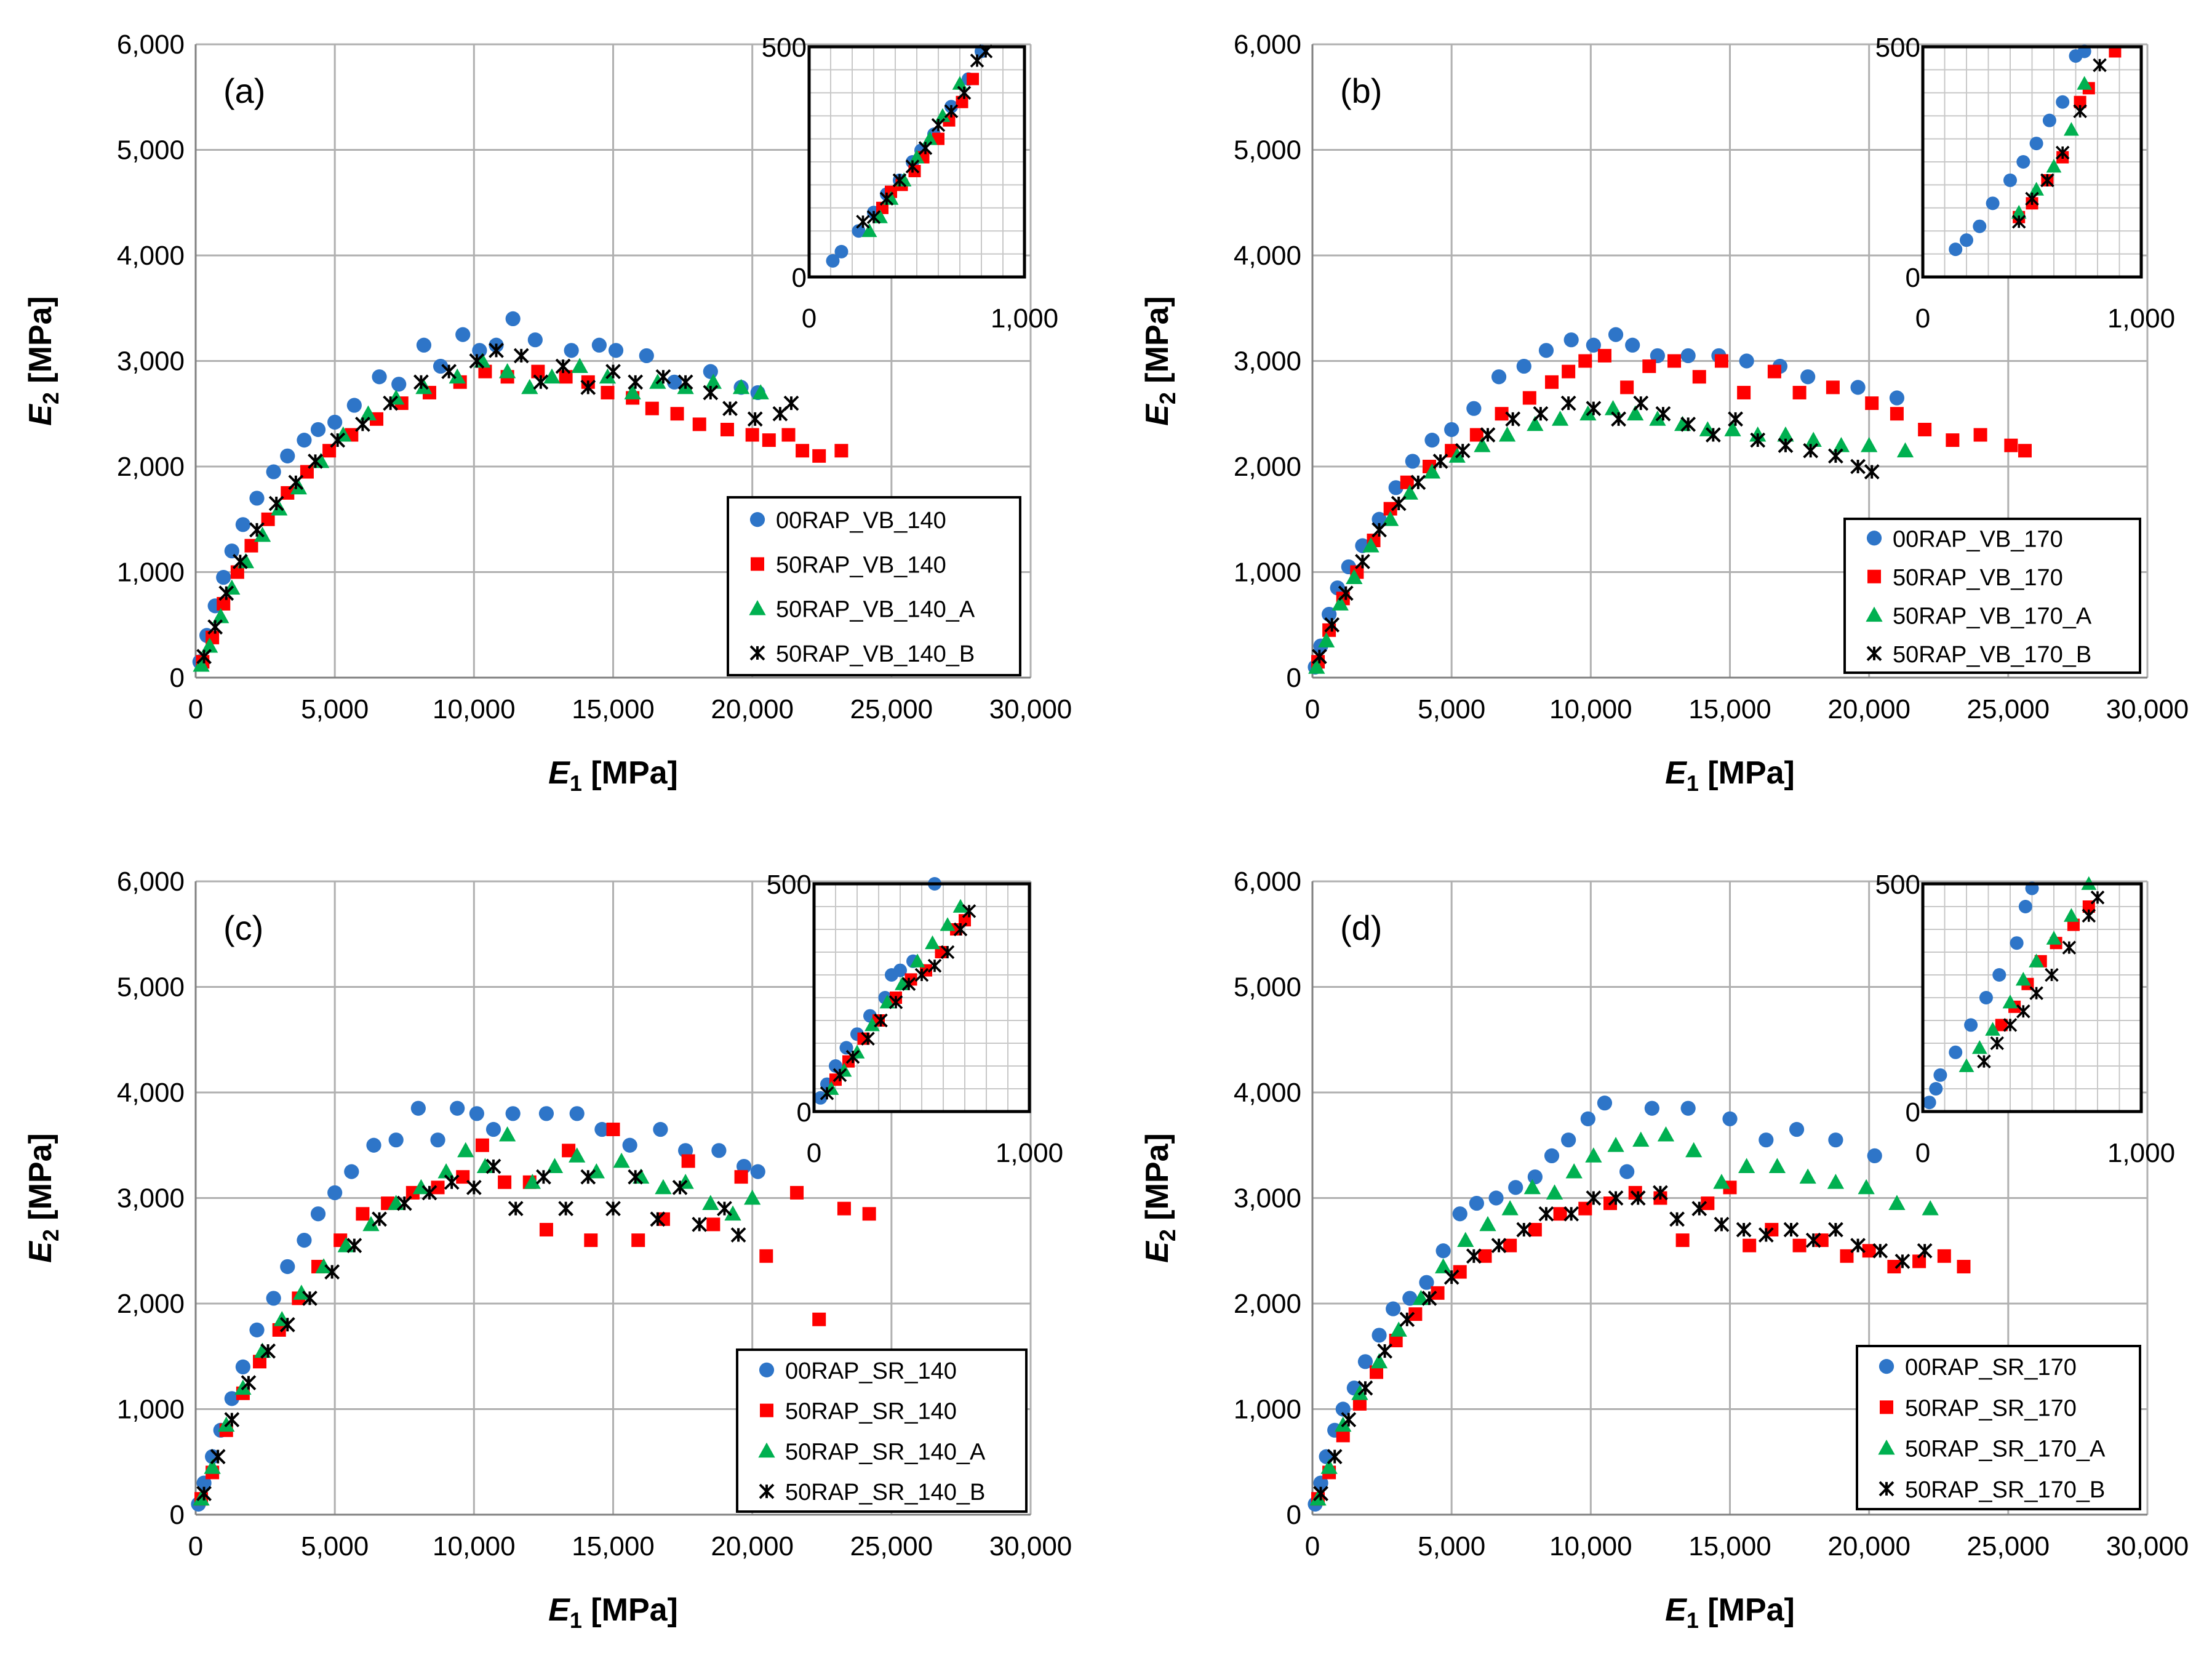 The width and height of the screenshot is (2212, 1663). I want to click on x-tick-label: 0, so click(196, 709).